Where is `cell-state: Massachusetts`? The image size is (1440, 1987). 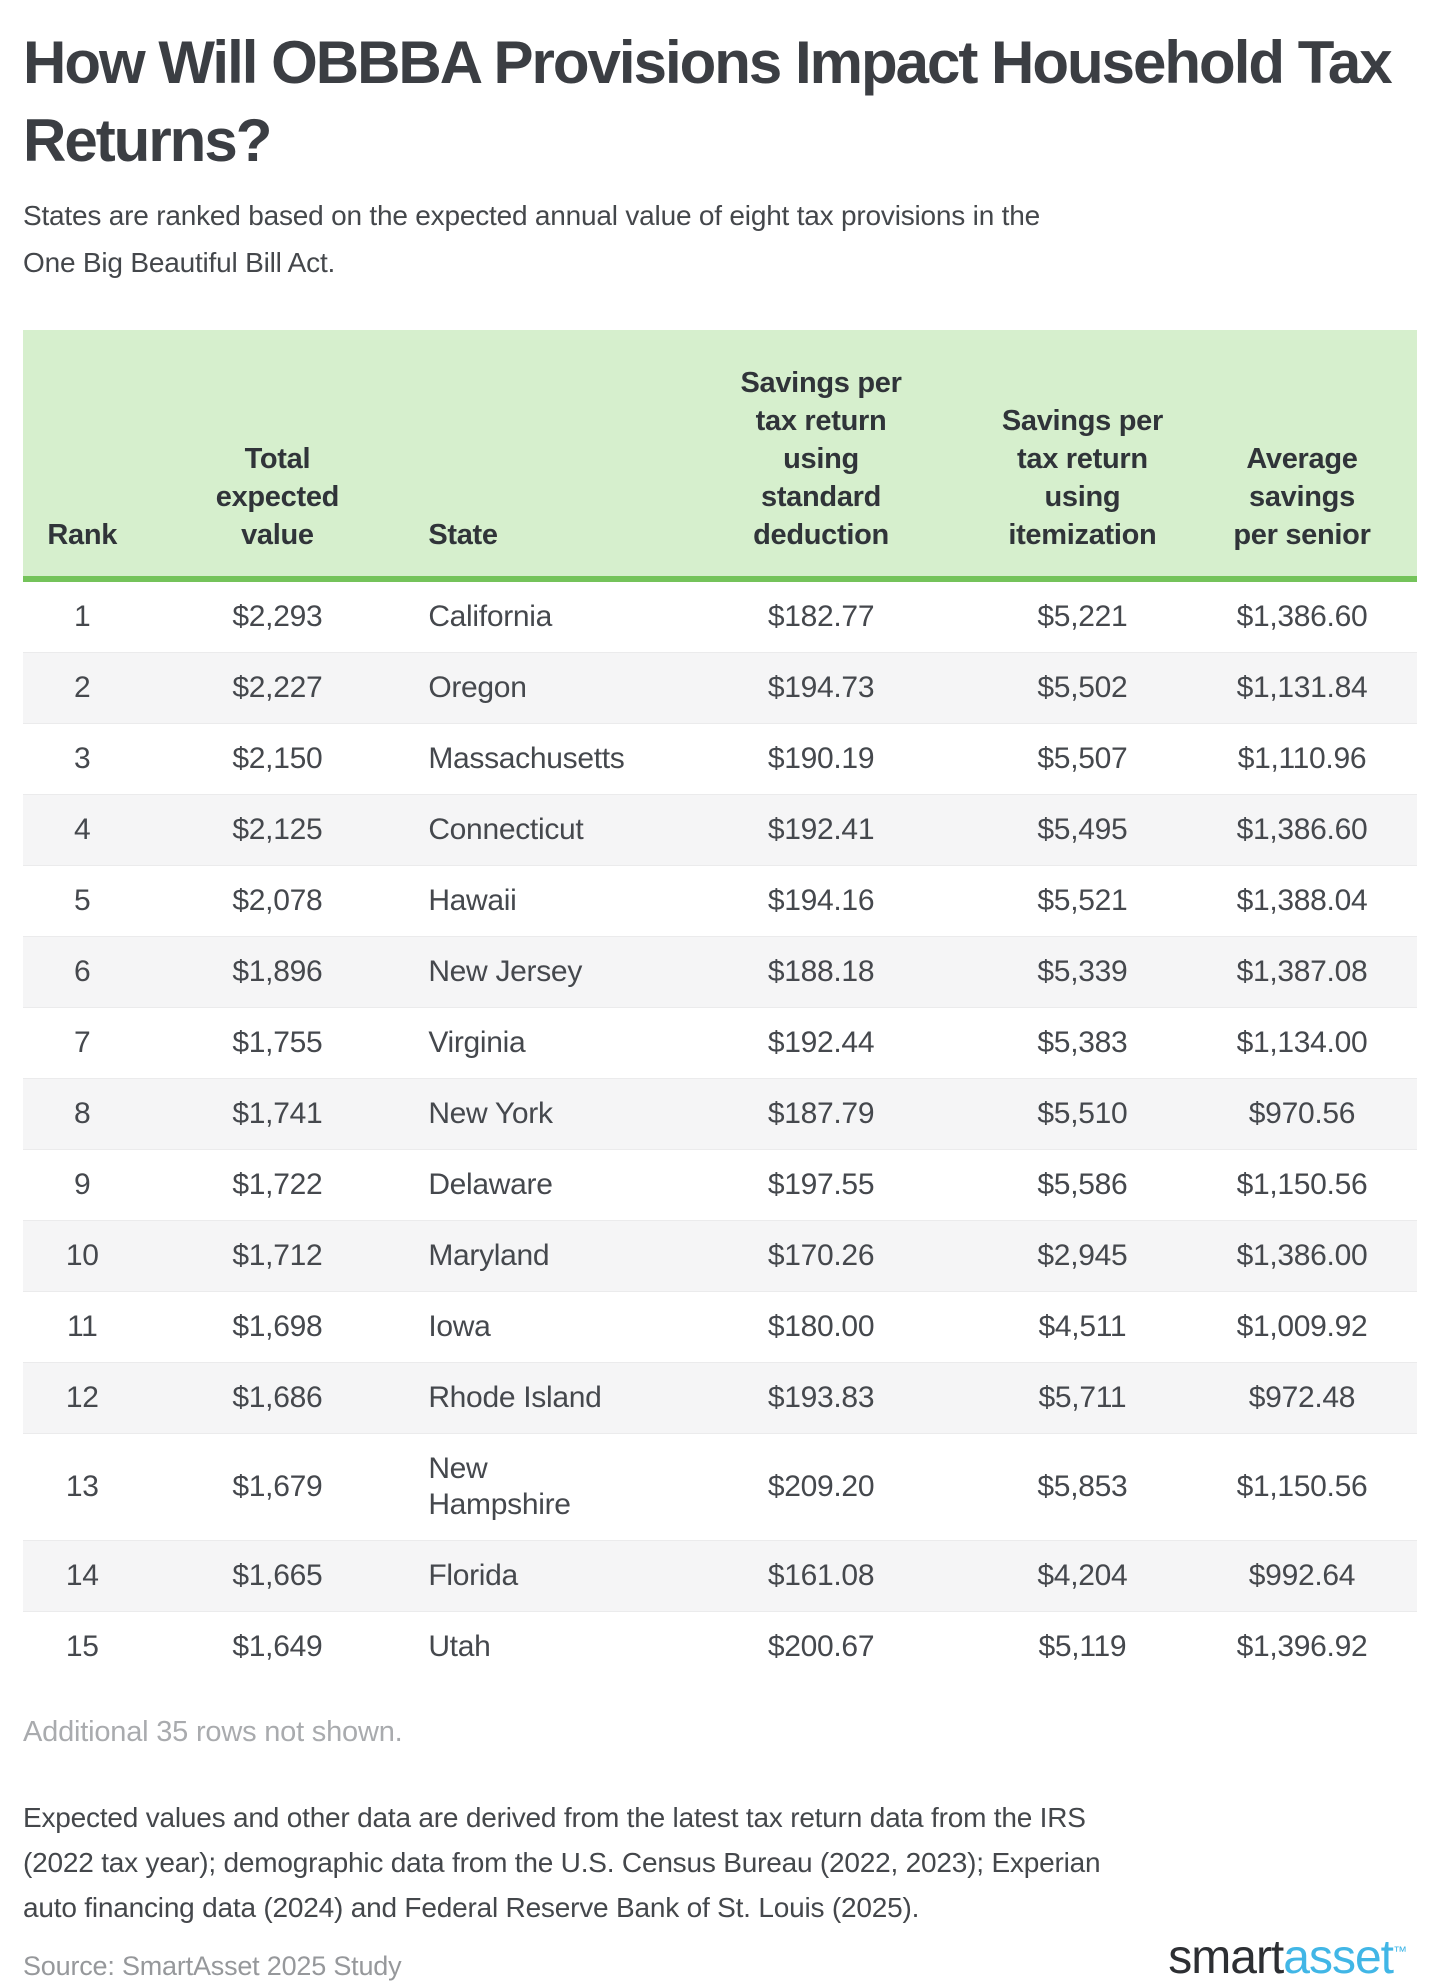 cell-state: Massachusetts is located at coordinates (539, 759).